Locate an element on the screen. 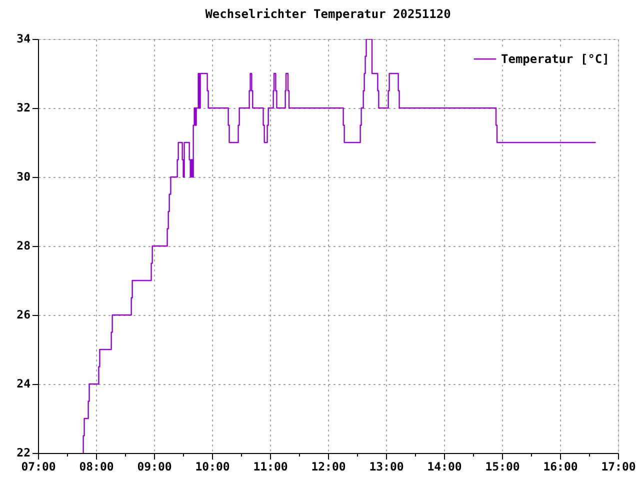  y-tick-label: 32 is located at coordinates (23, 107).